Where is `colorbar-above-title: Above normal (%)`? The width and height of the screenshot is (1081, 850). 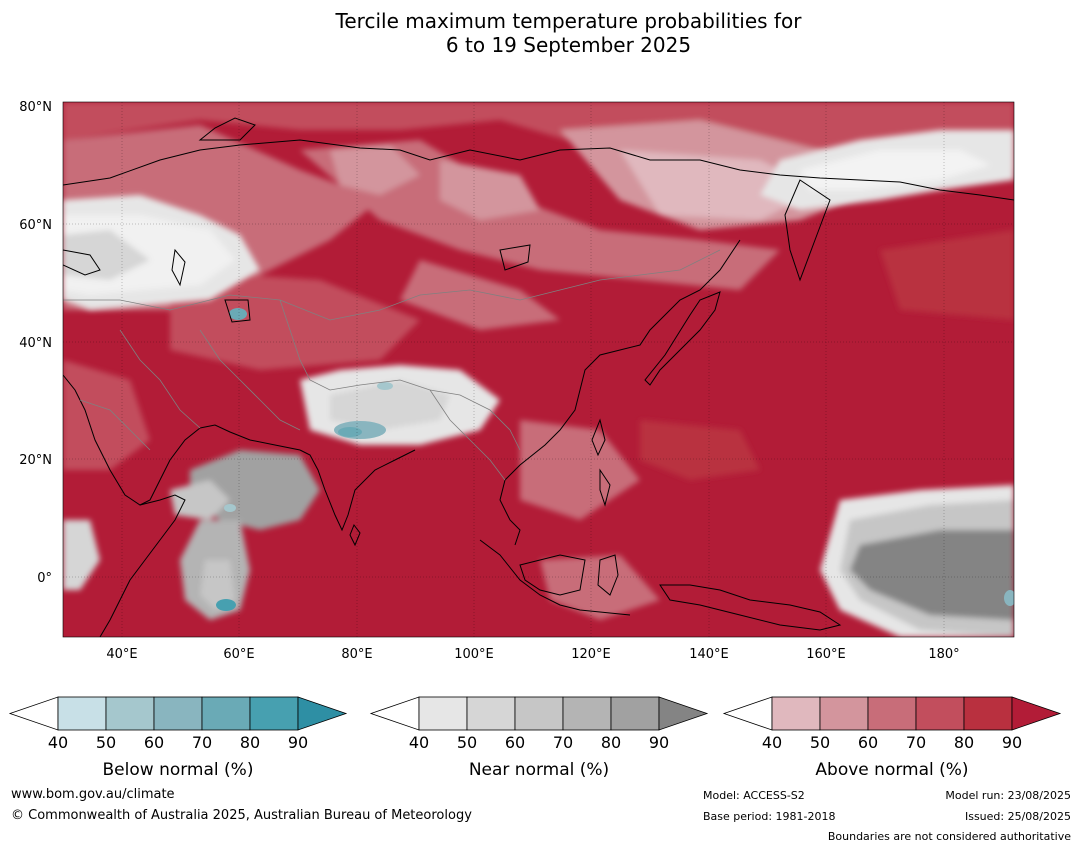
colorbar-above-title: Above normal (%) is located at coordinates (891, 770).